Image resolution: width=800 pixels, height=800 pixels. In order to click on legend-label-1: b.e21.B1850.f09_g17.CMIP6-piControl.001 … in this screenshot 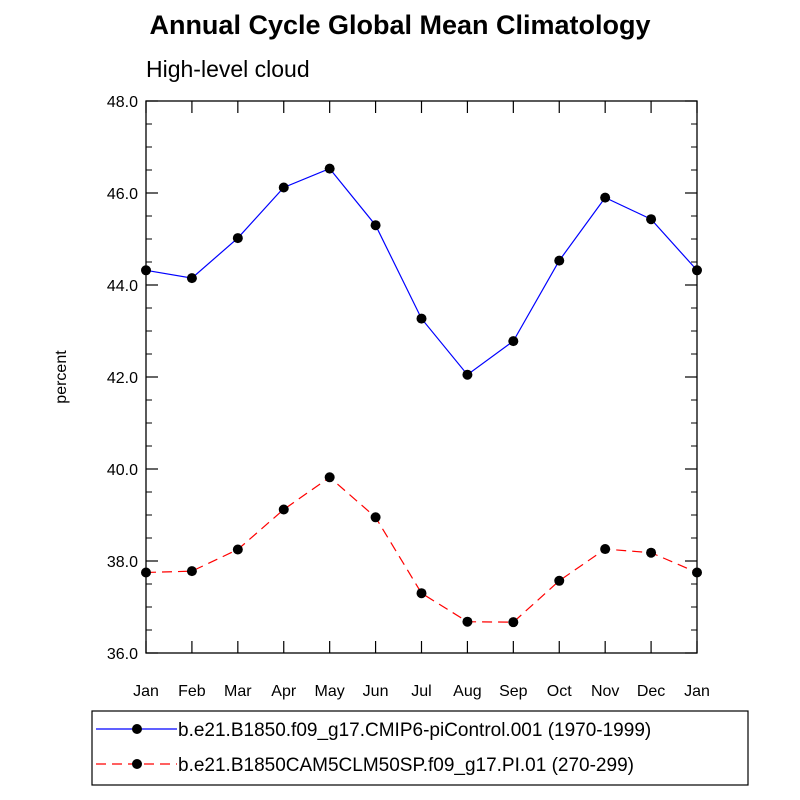, I will do `click(414, 730)`.